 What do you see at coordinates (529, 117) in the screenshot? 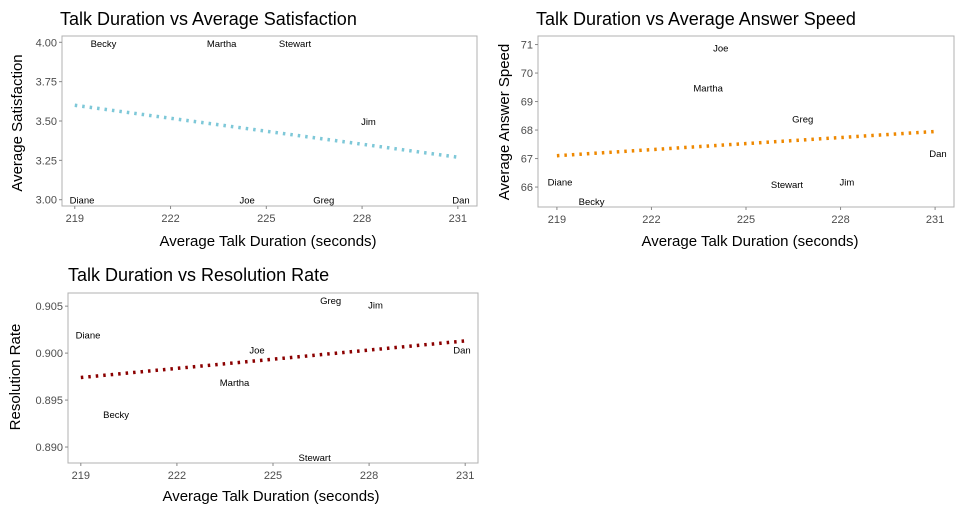
I see `y-axis-ticks: 66 67 68 69 70 71` at bounding box center [529, 117].